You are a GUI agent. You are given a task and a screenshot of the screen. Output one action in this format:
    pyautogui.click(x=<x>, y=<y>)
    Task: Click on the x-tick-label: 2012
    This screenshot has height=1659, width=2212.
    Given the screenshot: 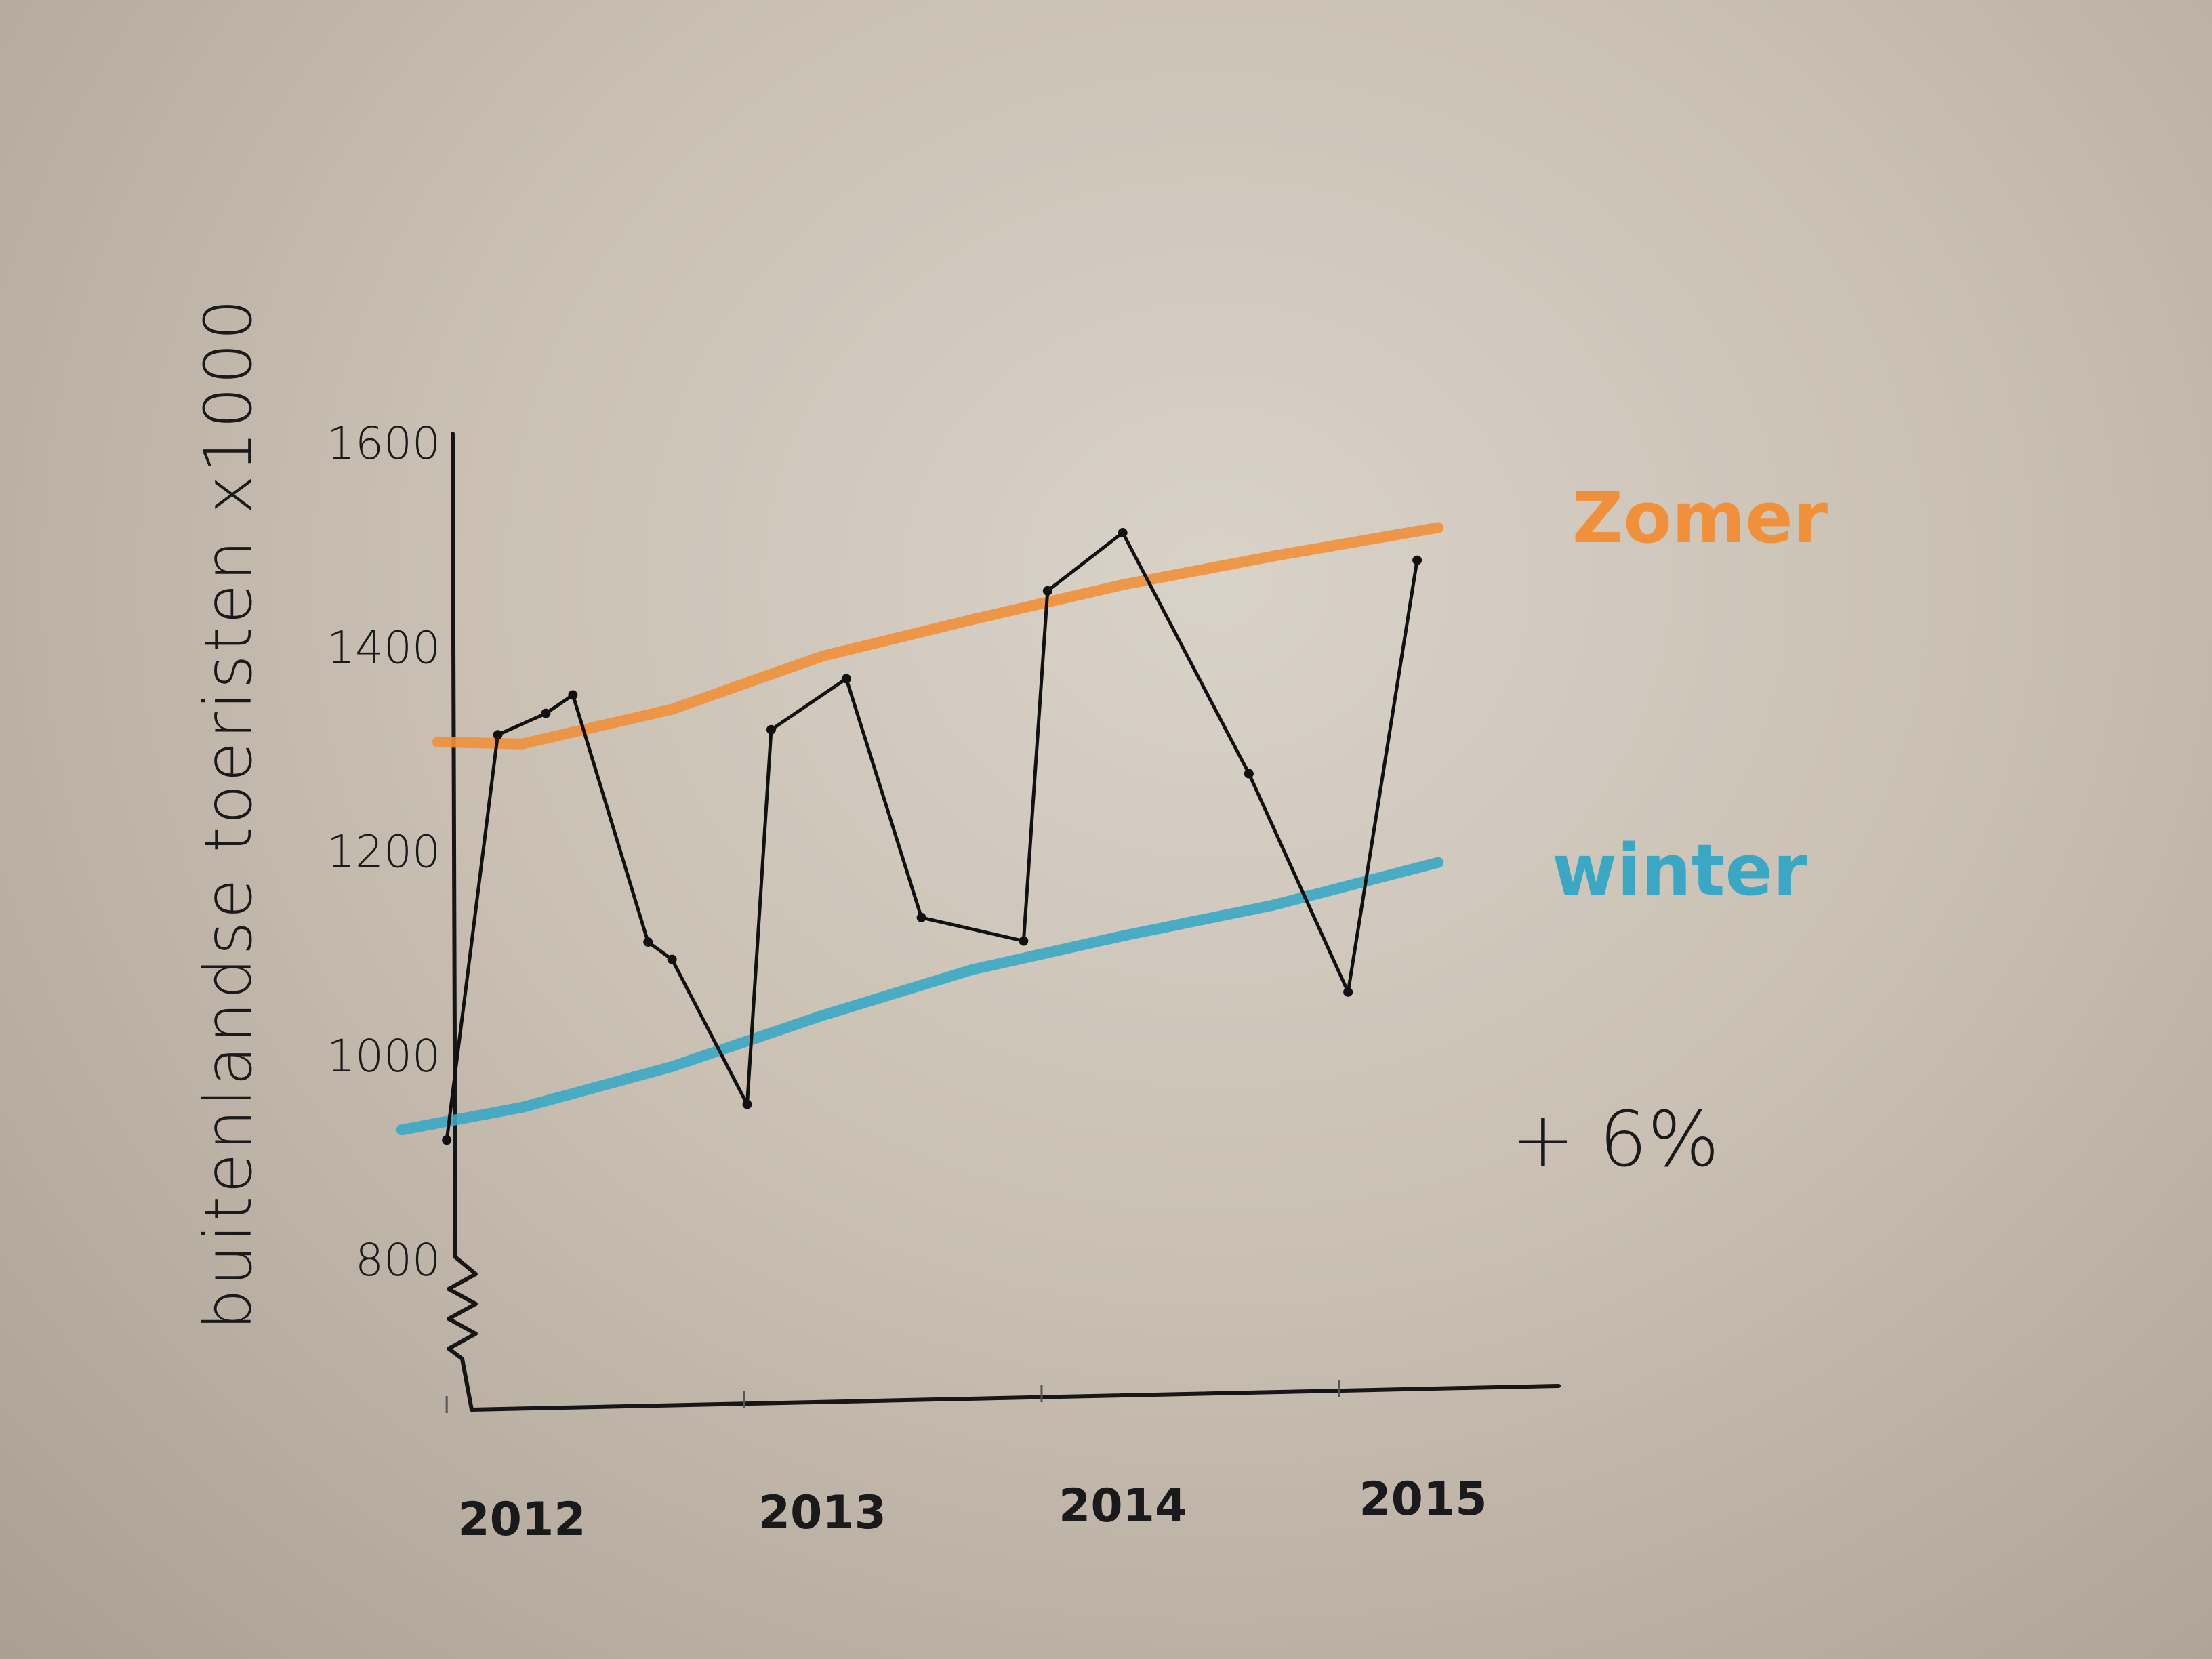 What is the action you would take?
    pyautogui.click(x=521, y=1520)
    